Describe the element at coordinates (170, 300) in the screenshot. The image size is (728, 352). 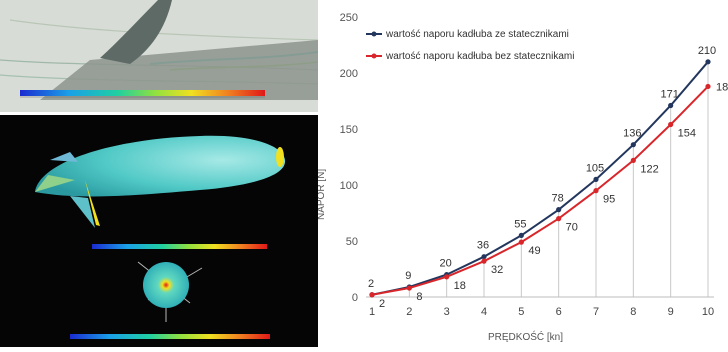
I see `hull-front-render` at that location.